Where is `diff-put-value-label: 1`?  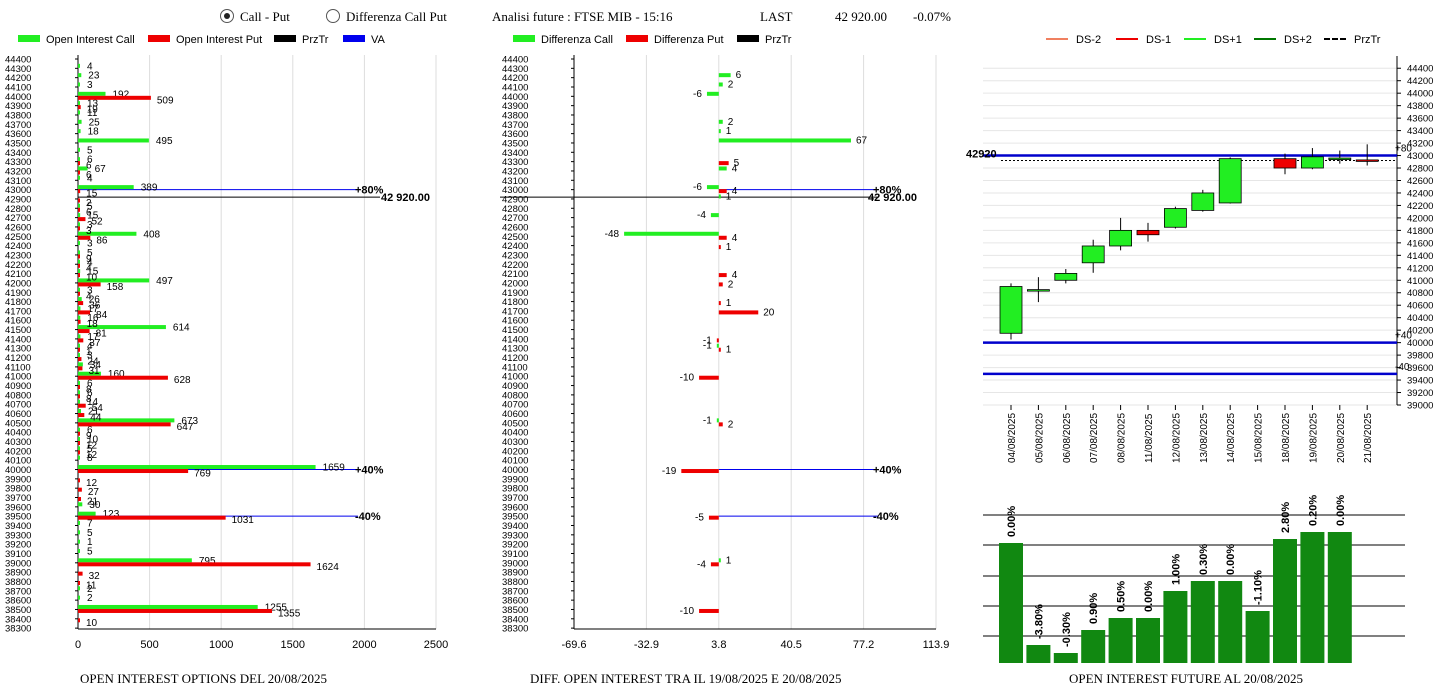 diff-put-value-label: 1 is located at coordinates (729, 303).